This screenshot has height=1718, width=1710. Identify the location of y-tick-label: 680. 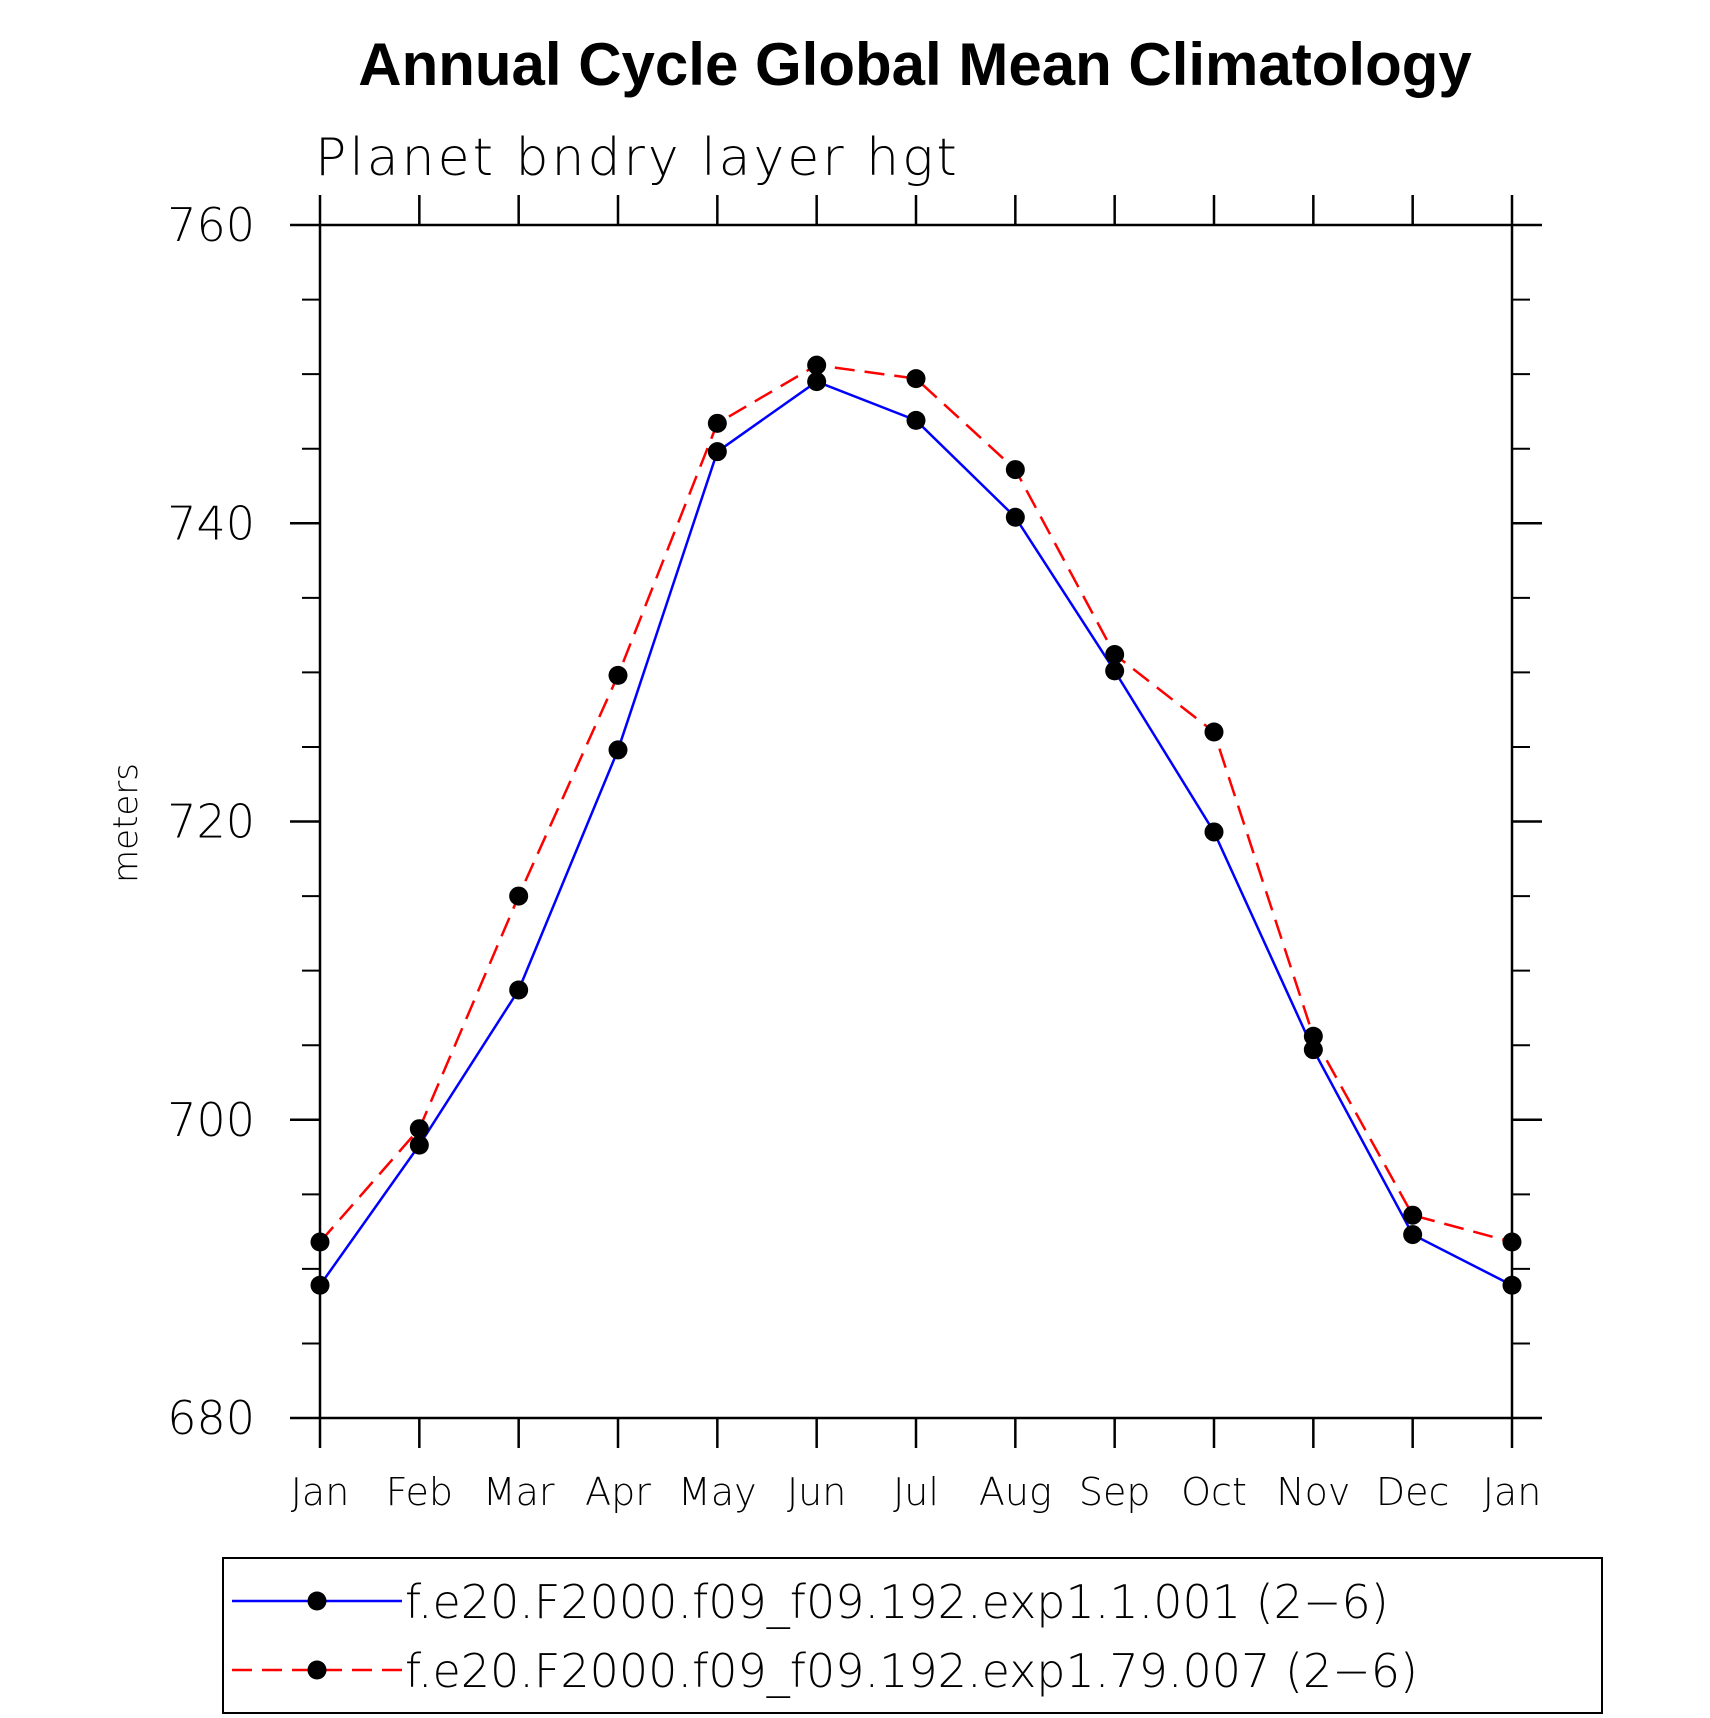
(211, 1418).